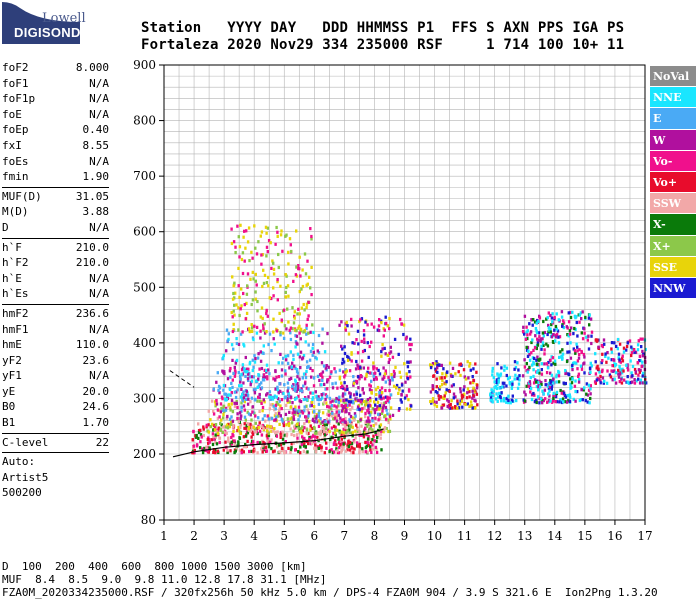 The height and width of the screenshot is (600, 700). Describe the element at coordinates (614, 536) in the screenshot. I see `x-tick-label: 16` at that location.